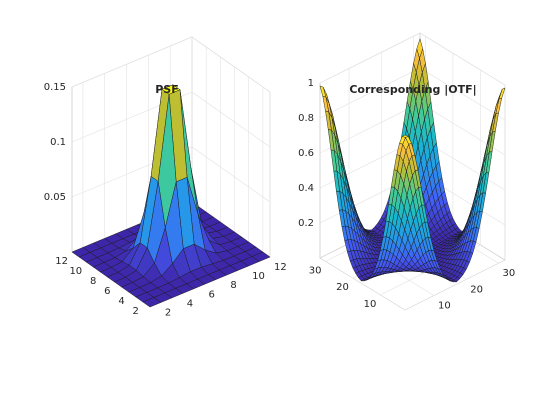 Image resolution: width=560 pixels, height=420 pixels. I want to click on otf-z-tick-label: 0.2, so click(306, 223).